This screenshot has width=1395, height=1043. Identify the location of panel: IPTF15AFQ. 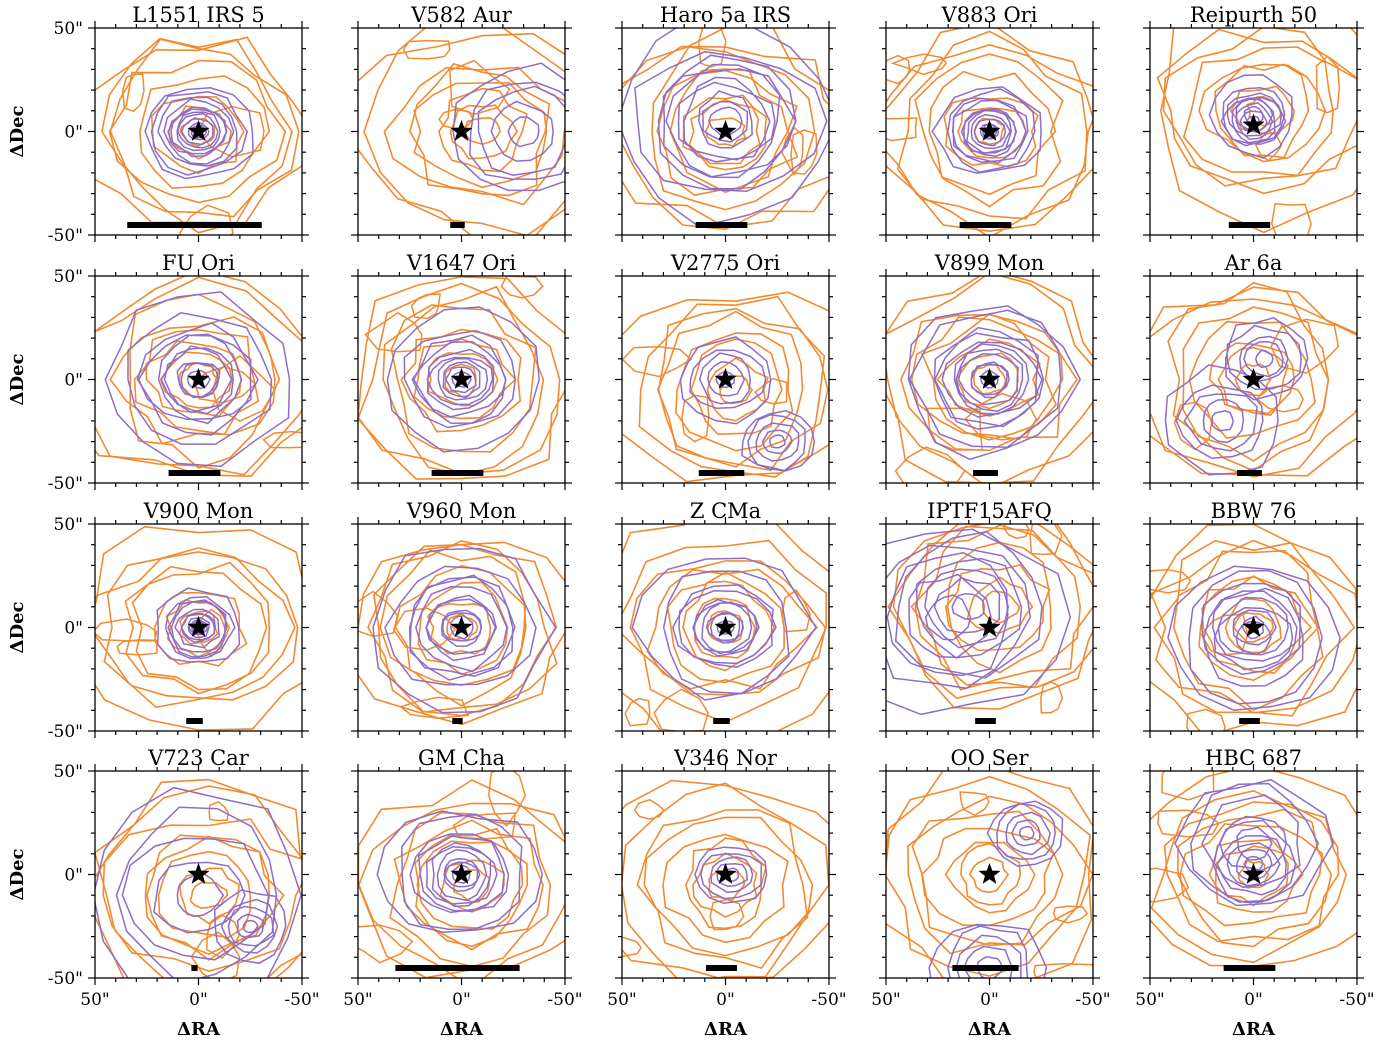
(989, 618).